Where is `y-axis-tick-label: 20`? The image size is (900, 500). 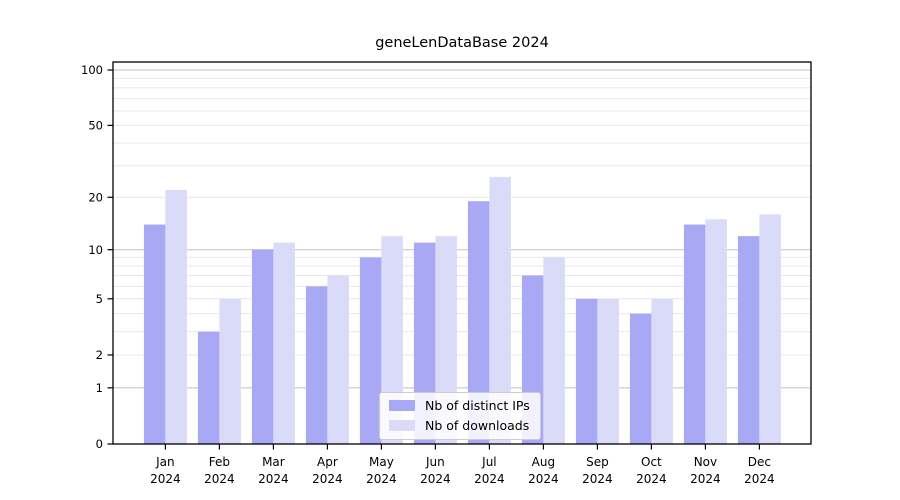 y-axis-tick-label: 20 is located at coordinates (95, 197).